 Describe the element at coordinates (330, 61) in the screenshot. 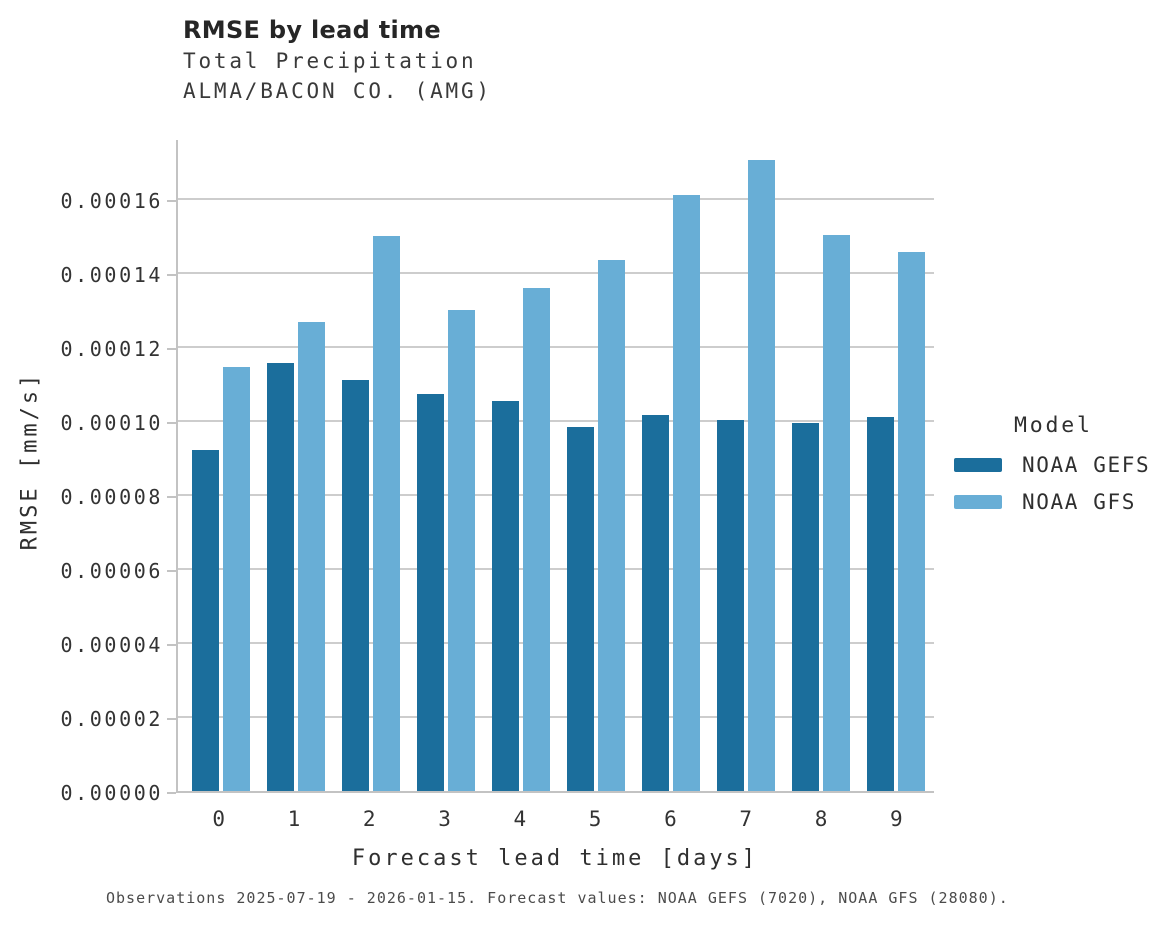

I see `chart-subtitle-variable: Total Precipitation` at that location.